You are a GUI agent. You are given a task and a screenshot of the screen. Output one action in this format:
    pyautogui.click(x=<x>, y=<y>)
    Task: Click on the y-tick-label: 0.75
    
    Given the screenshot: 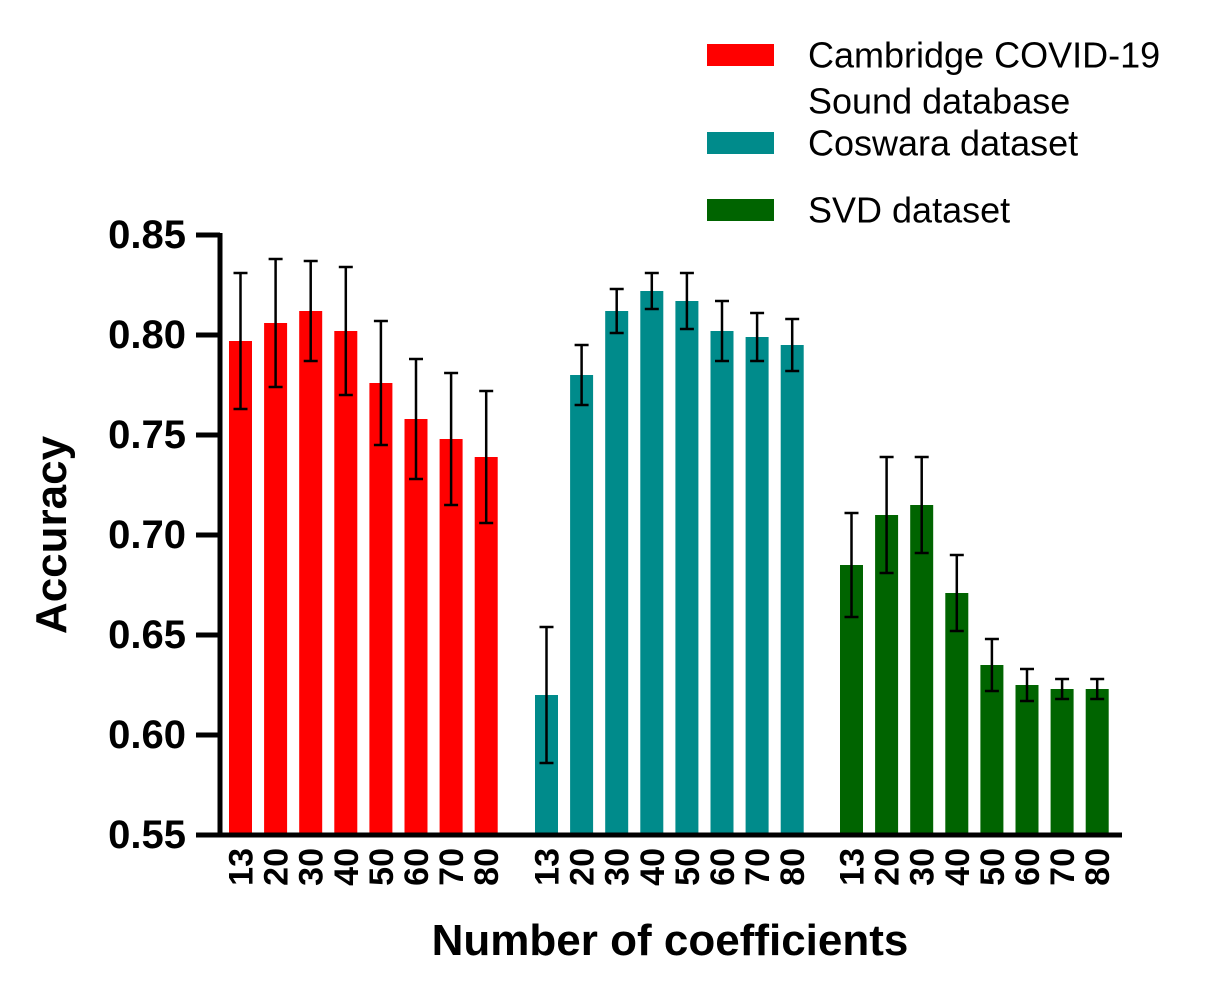 What is the action you would take?
    pyautogui.click(x=147, y=435)
    